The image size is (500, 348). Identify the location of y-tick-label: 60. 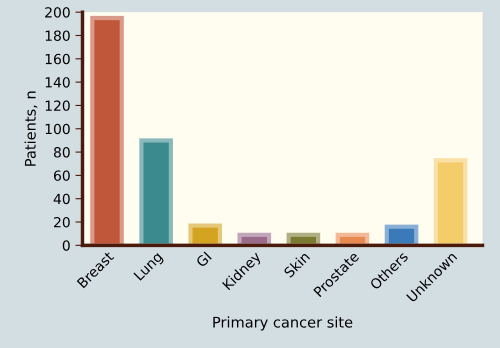
(62, 175).